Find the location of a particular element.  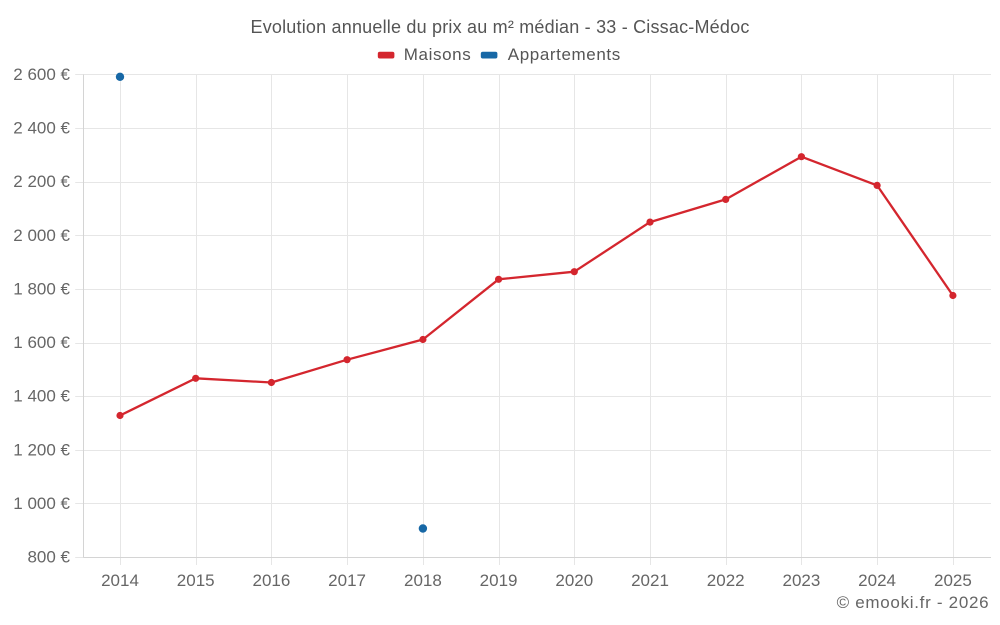

svg-text: 2025 is located at coordinates (953, 580).